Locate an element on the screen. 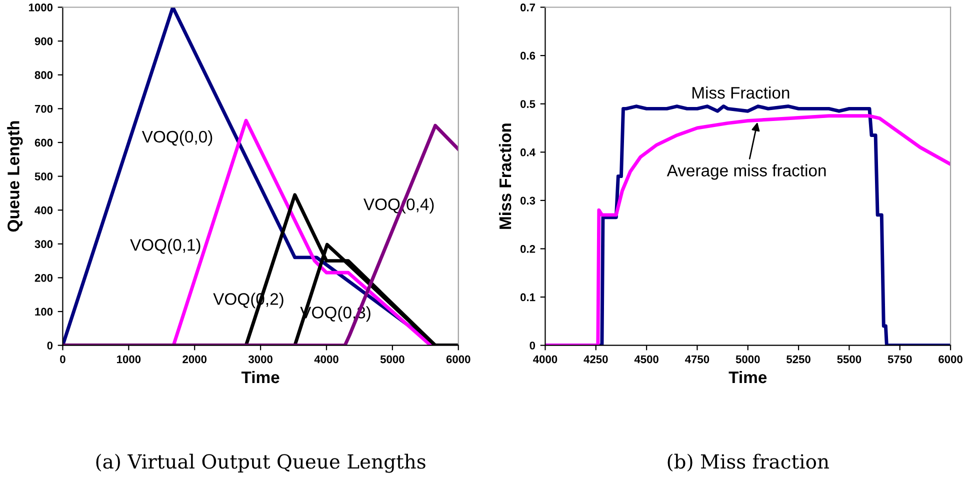 Image resolution: width=965 pixels, height=483 pixels. y-tick-label: 0.6 is located at coordinates (528, 56).